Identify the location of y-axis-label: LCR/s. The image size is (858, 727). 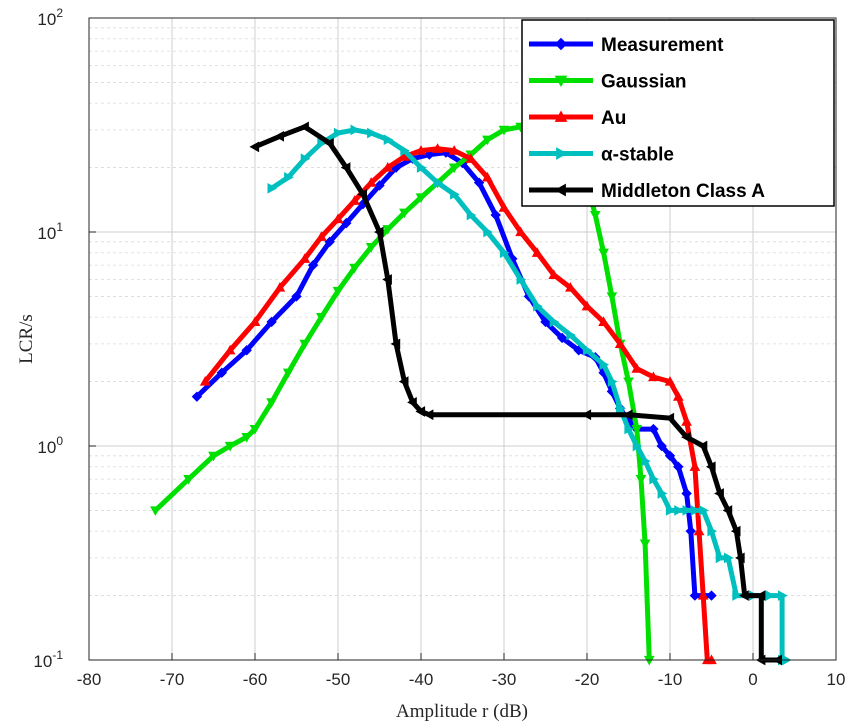
(26, 339).